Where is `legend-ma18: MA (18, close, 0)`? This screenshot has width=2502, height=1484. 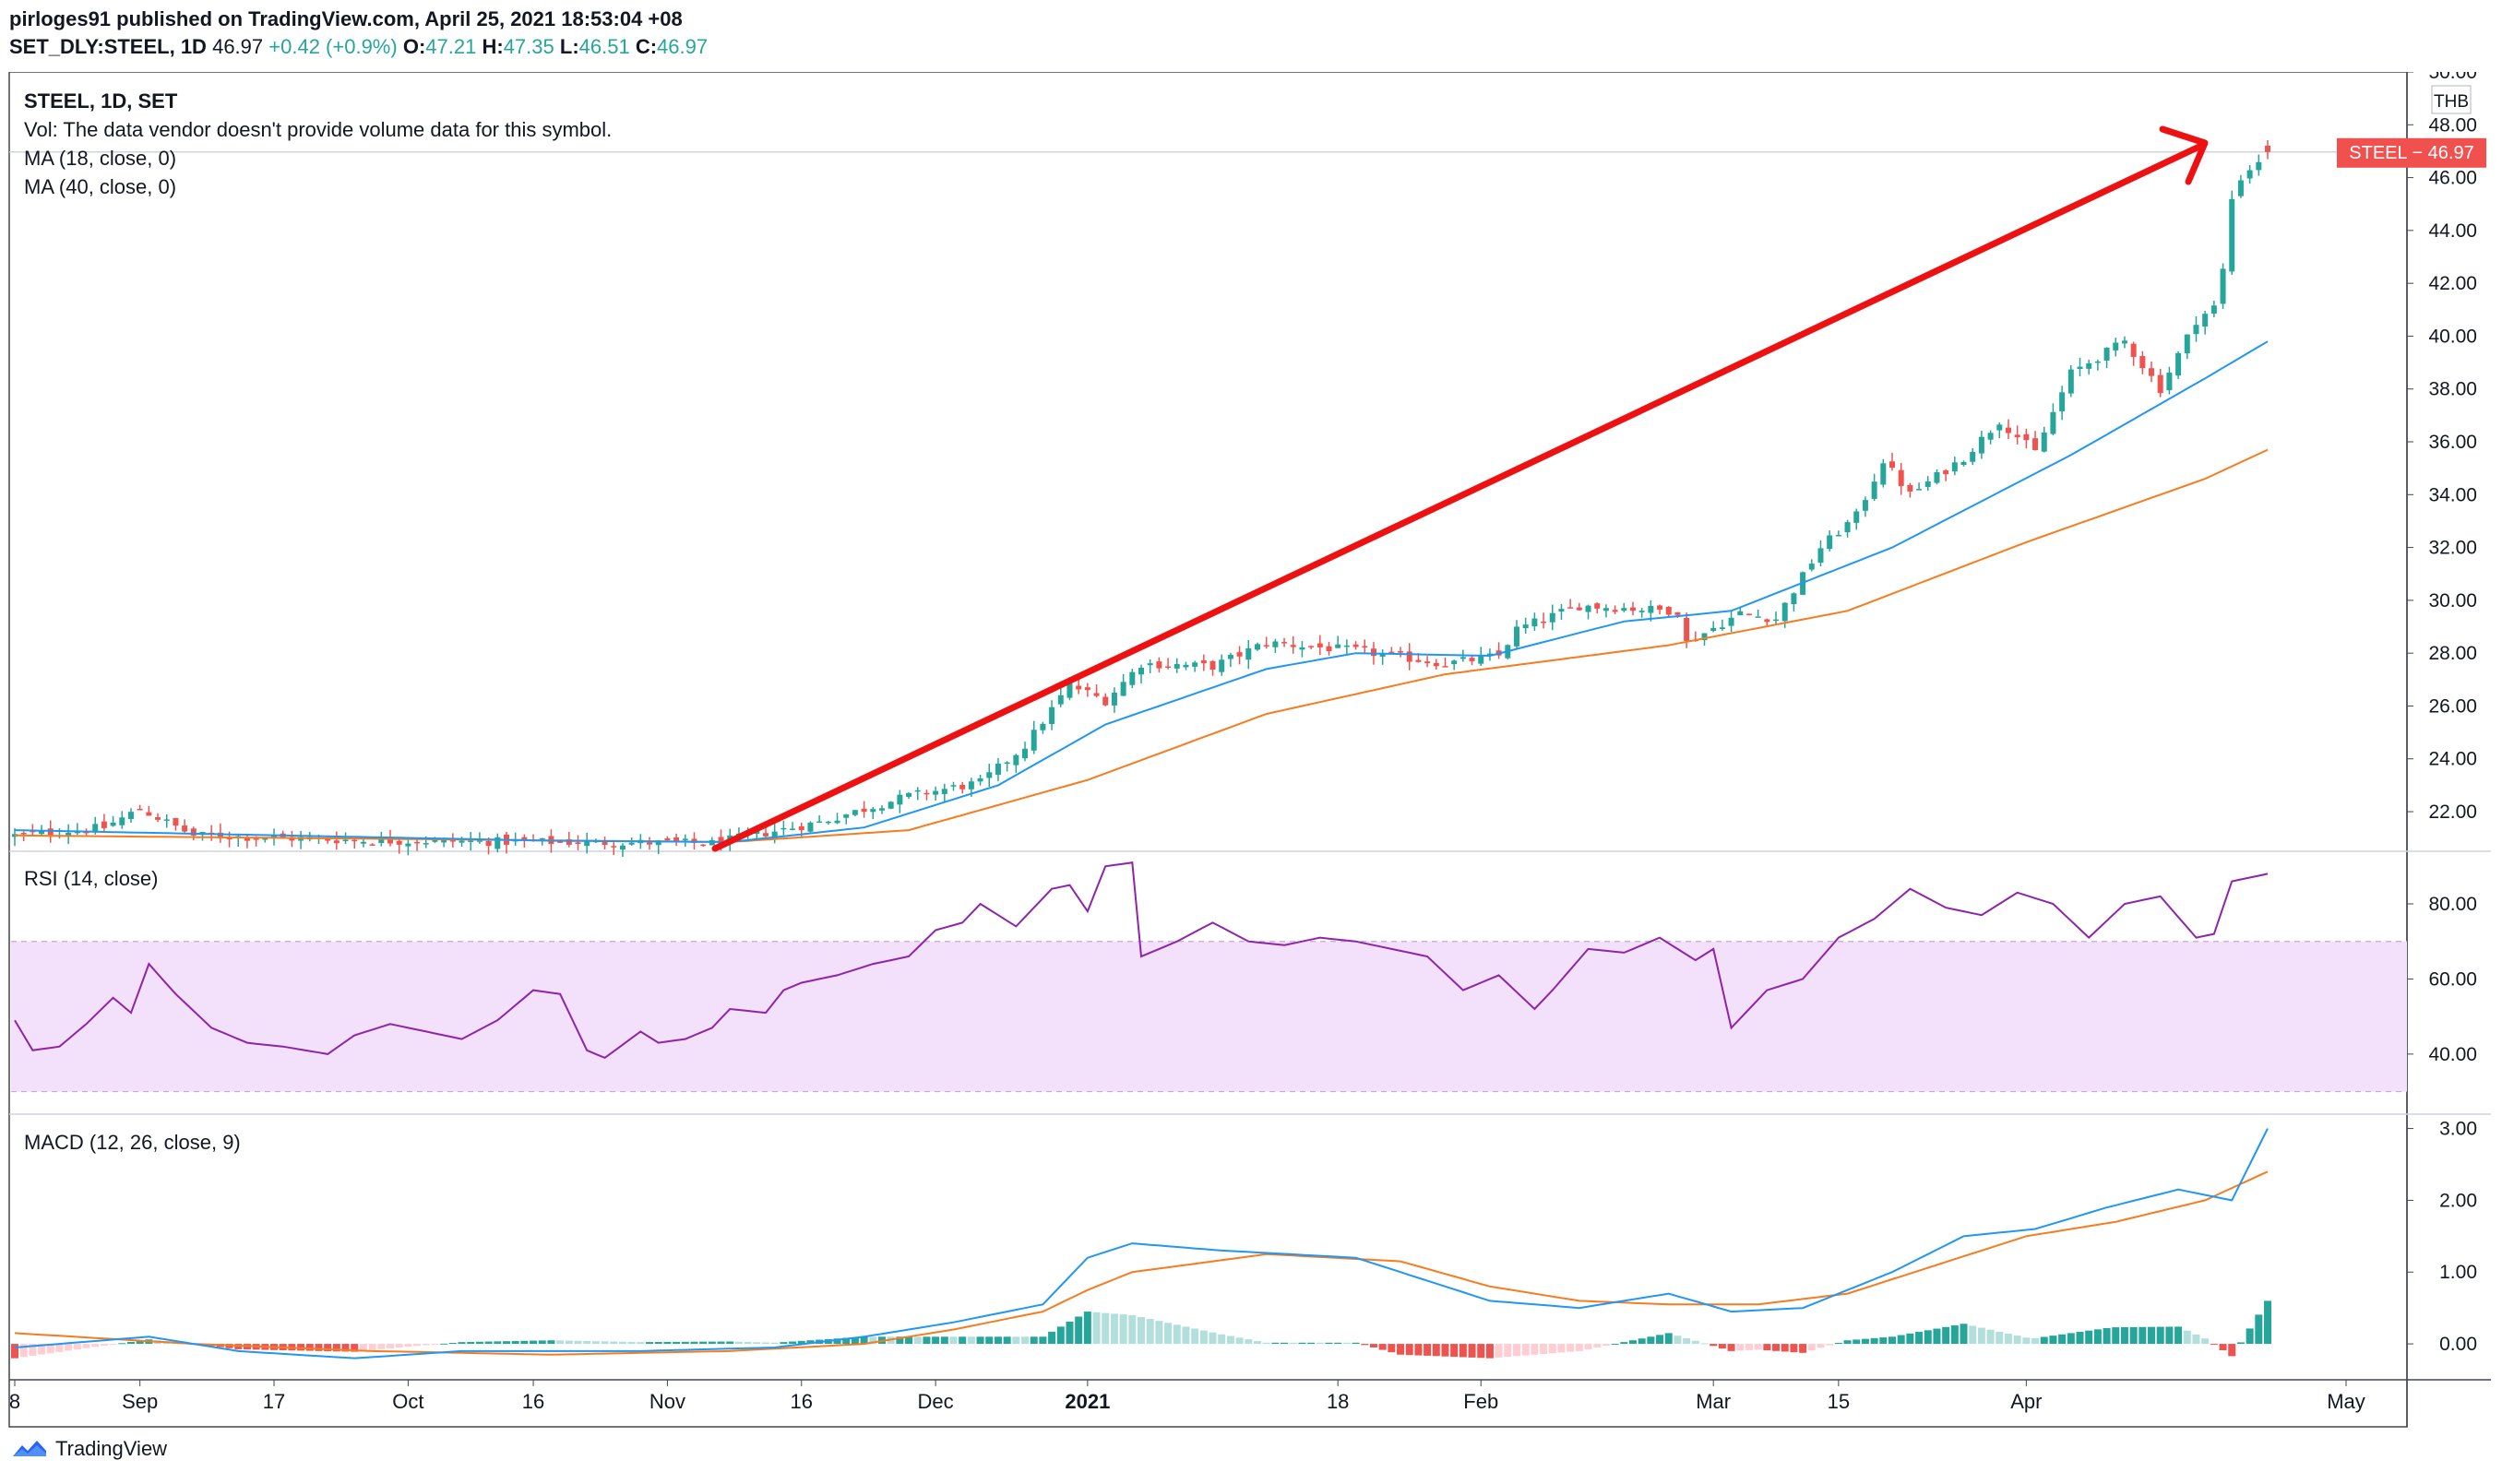
legend-ma18: MA (18, close, 0) is located at coordinates (100, 158).